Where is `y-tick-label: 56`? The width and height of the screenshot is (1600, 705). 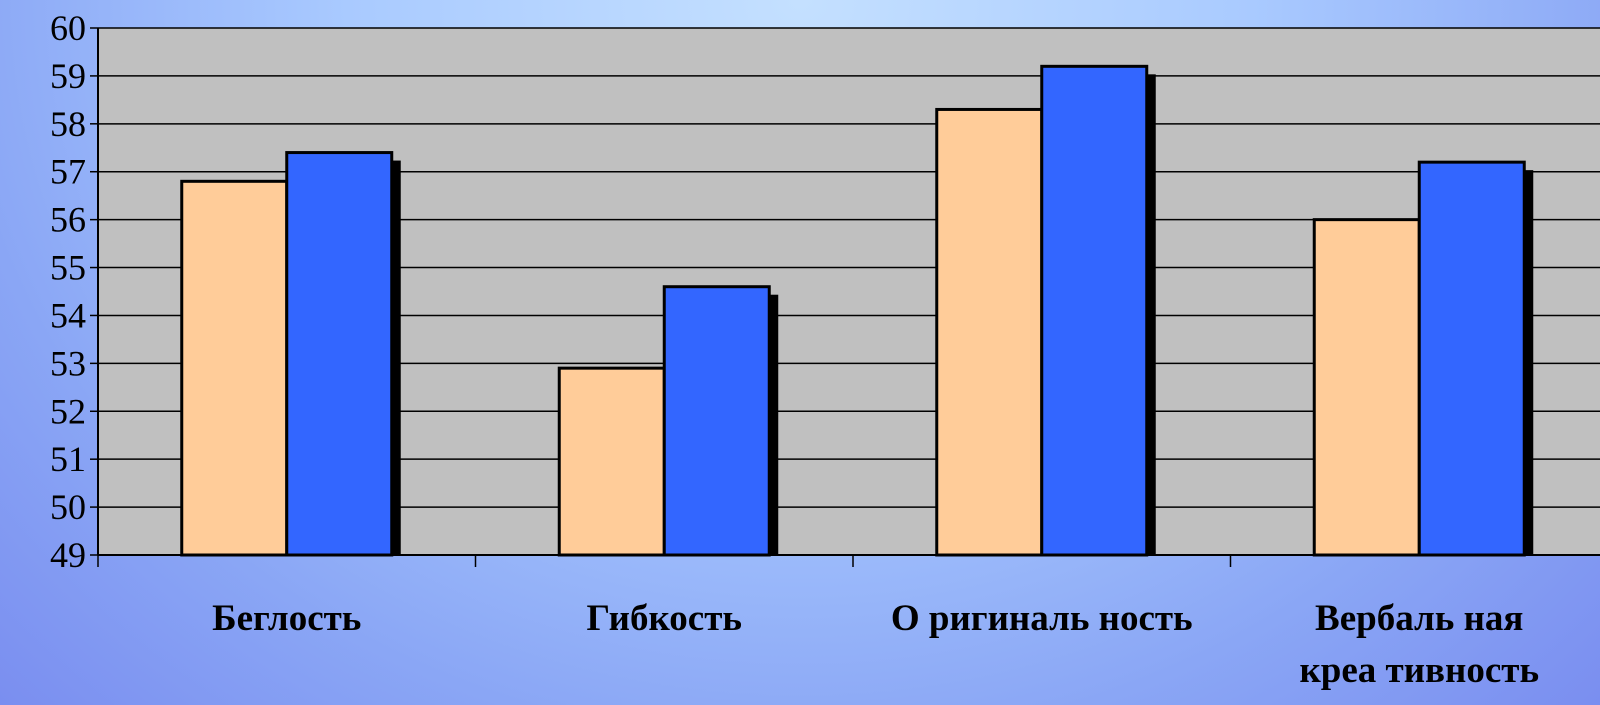 y-tick-label: 56 is located at coordinates (68, 220).